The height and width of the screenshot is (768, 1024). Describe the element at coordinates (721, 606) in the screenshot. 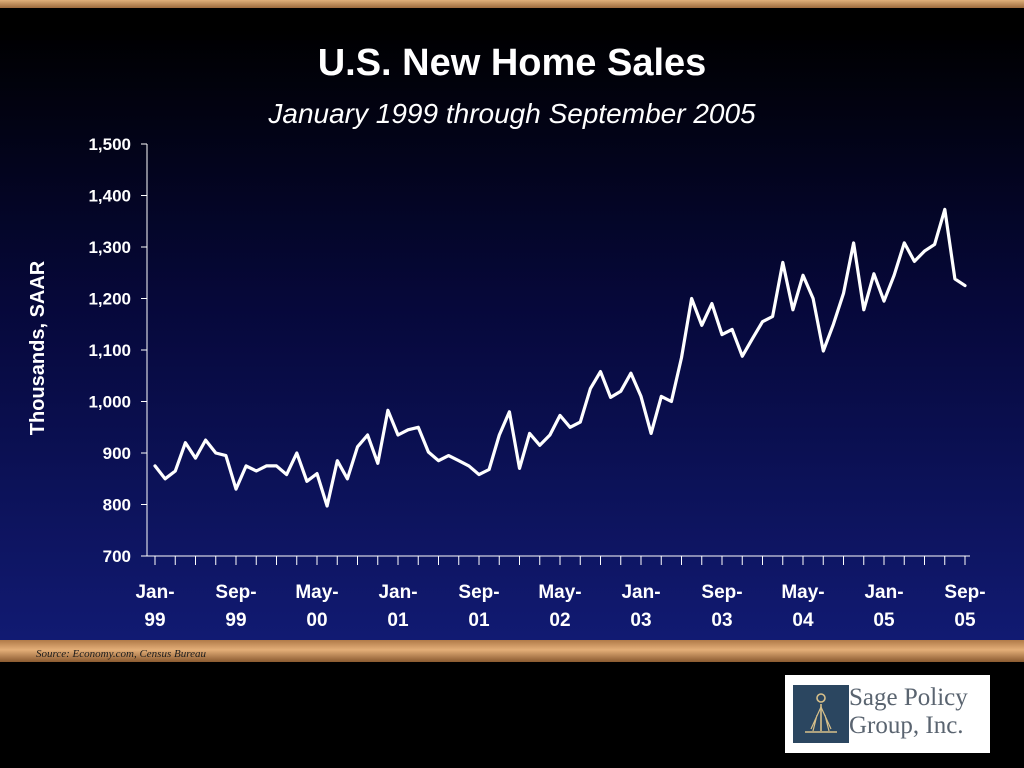

I see `x-tick-label: Sep-03` at that location.